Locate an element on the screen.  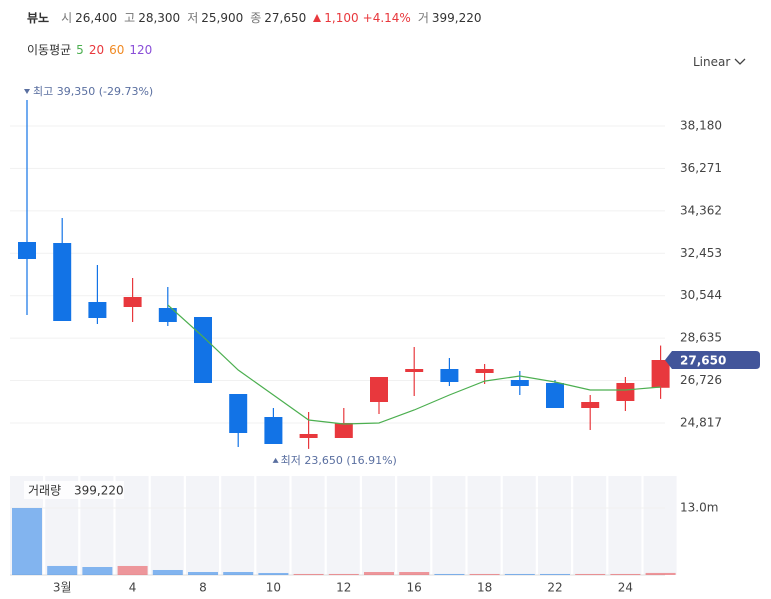
price-tag is located at coordinates (712, 360).